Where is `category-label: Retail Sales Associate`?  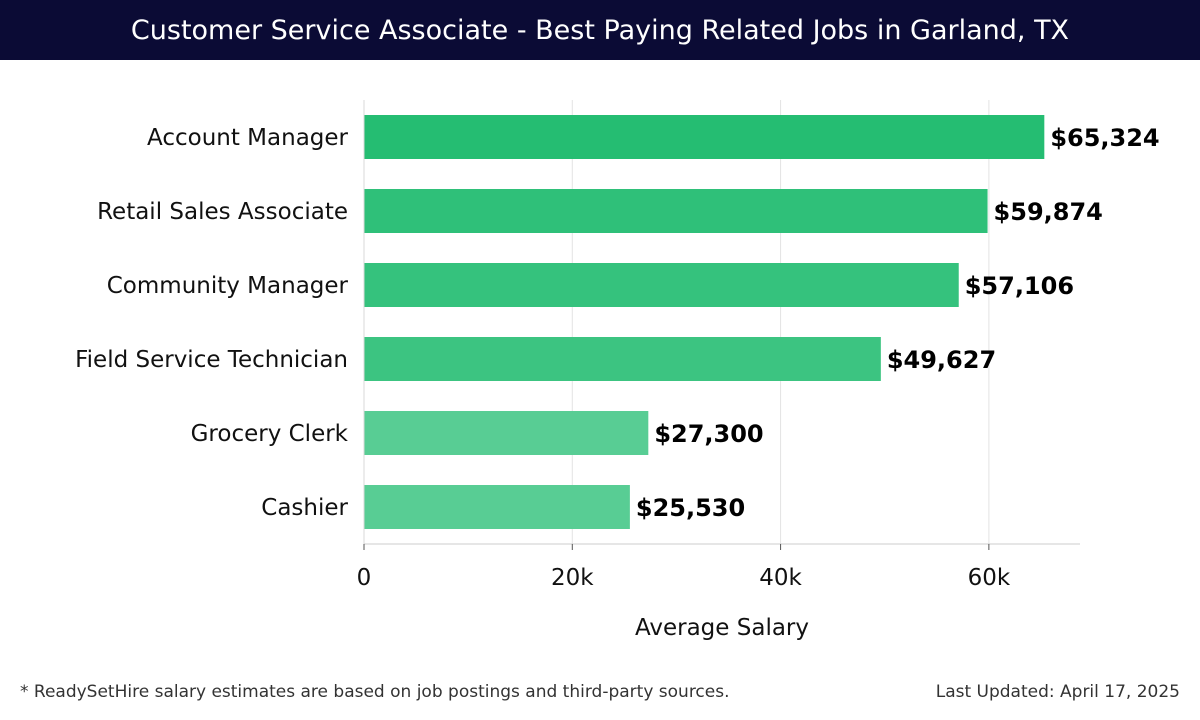
category-label: Retail Sales Associate is located at coordinates (222, 212).